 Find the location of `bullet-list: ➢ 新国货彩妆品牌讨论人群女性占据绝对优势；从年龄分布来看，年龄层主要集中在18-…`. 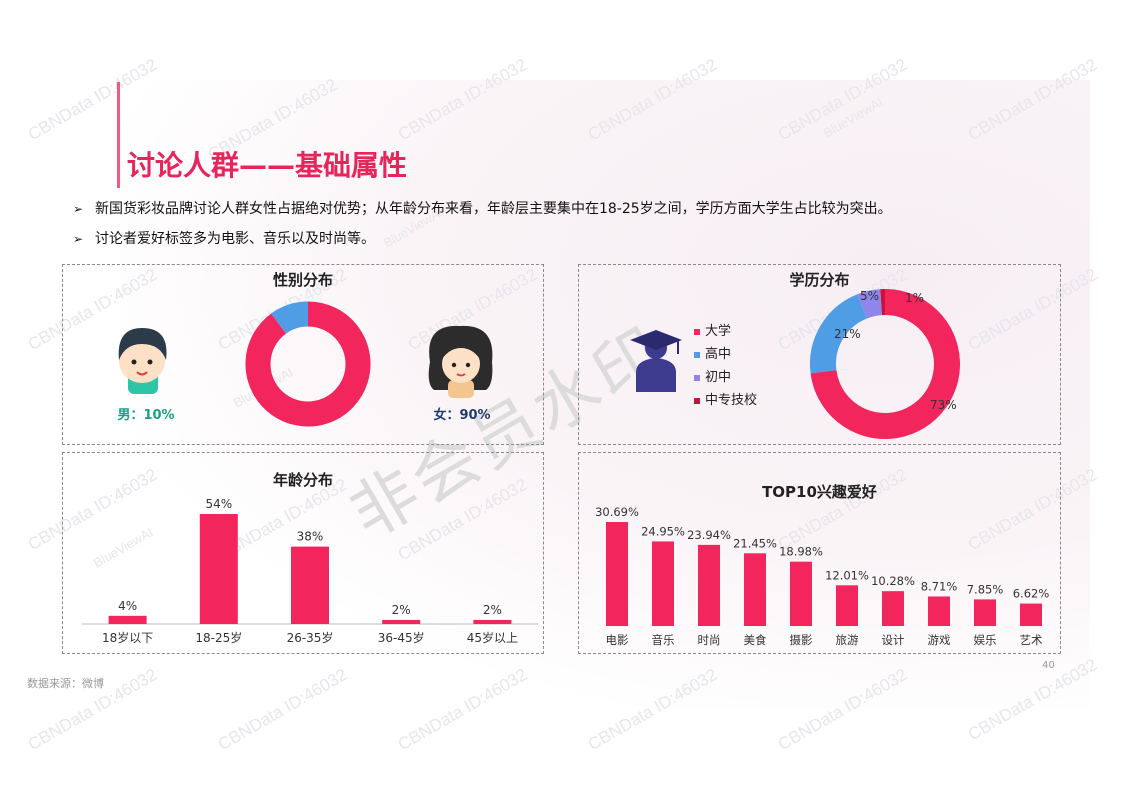

bullet-list: ➢ 新国货彩妆品牌讨论人群女性占据绝对优势；从年龄分布来看，年龄层主要集中在18-… is located at coordinates (482, 228).